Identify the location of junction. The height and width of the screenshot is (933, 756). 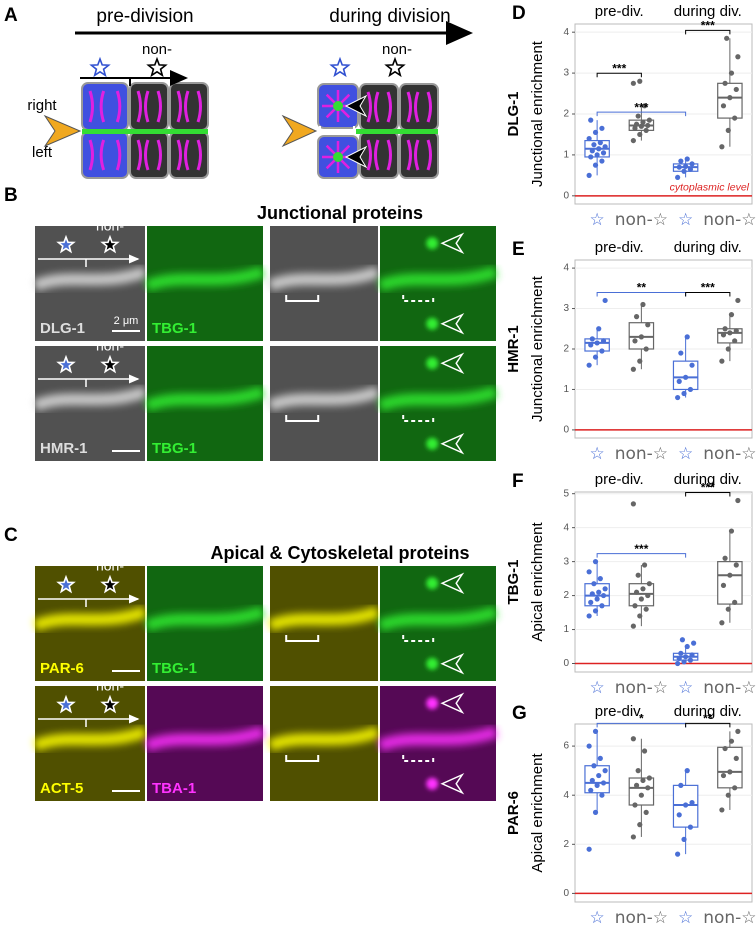
(145, 131).